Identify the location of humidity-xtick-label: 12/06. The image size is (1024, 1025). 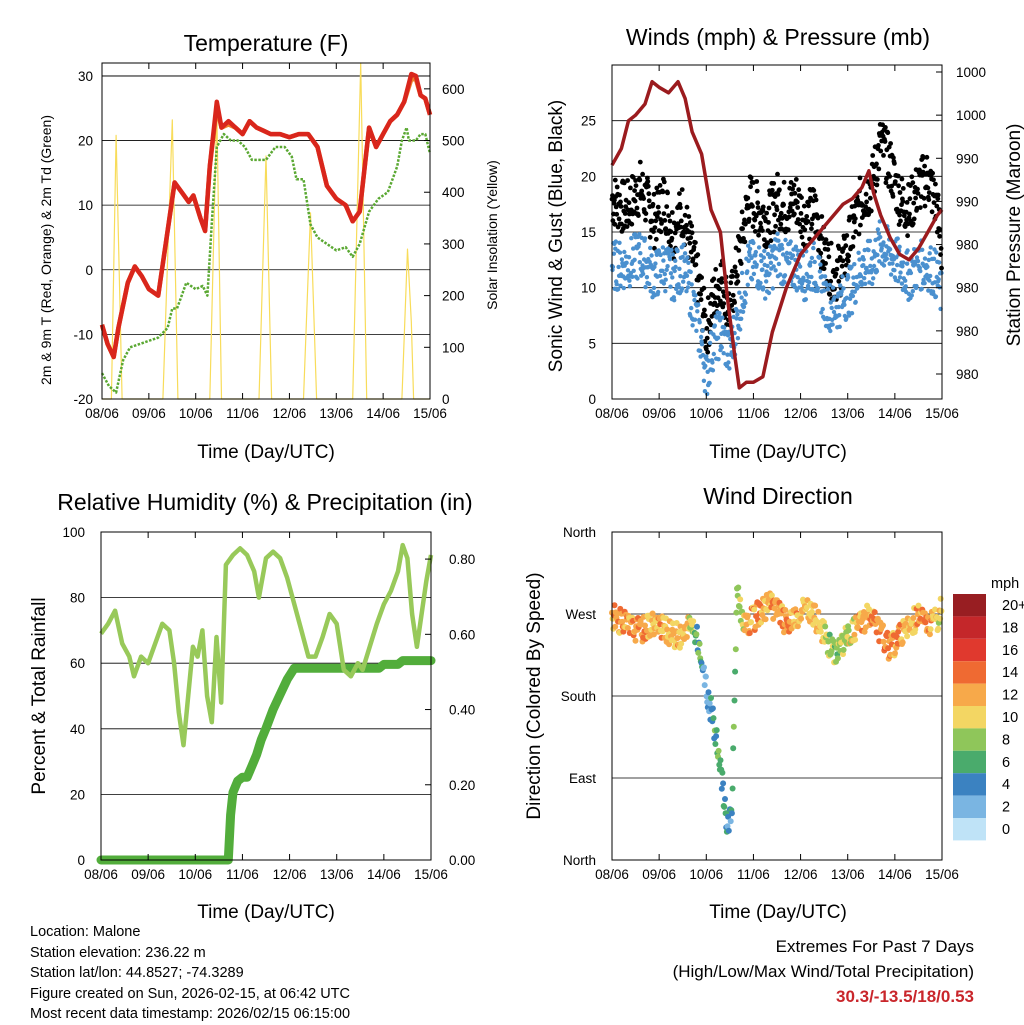
(290, 874).